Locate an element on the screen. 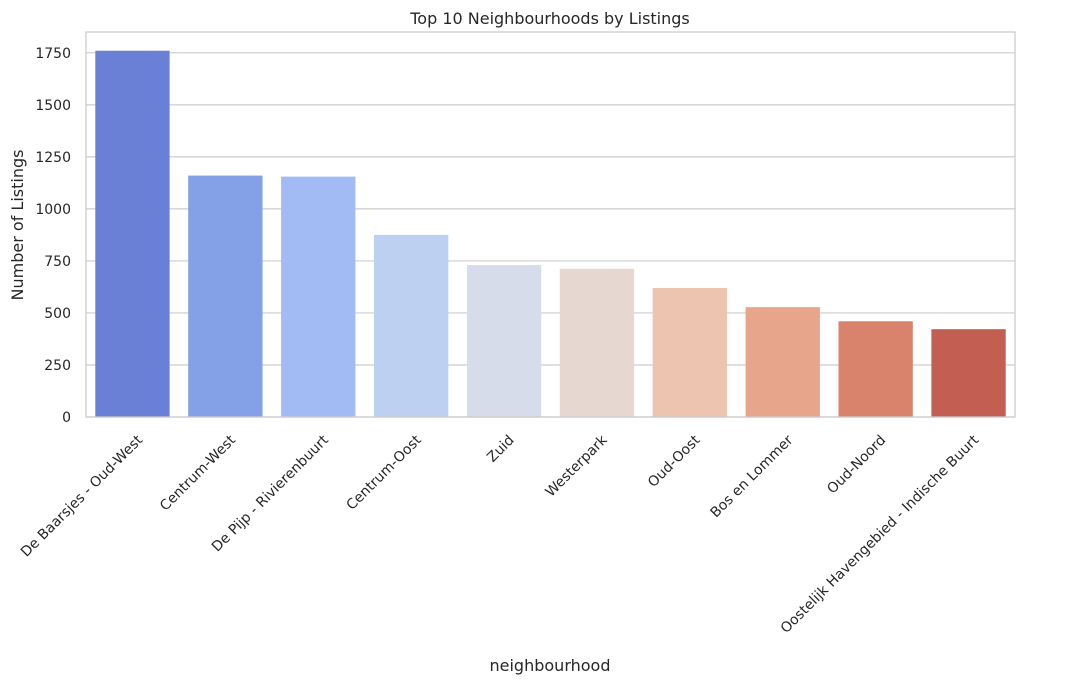  y-tick-labels: 0 250 500 750 1000 1250 1500 1750 is located at coordinates (53, 236).